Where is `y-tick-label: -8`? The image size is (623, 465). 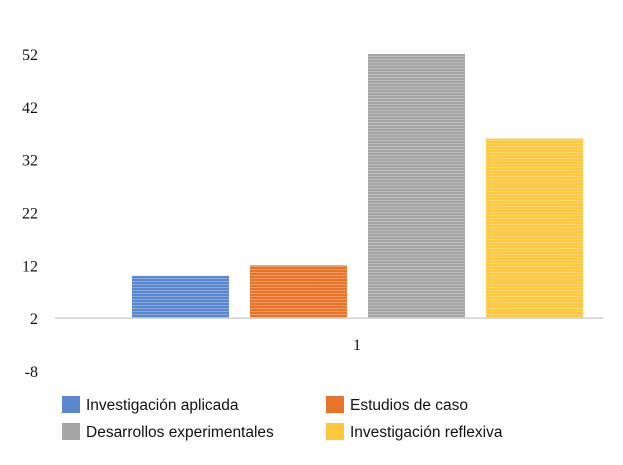
y-tick-label: -8 is located at coordinates (31, 372).